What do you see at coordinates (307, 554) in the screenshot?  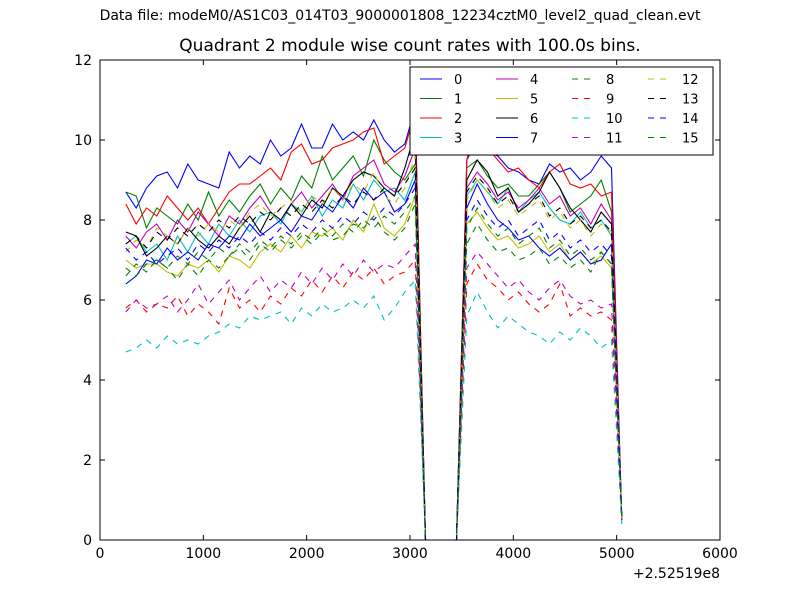 I see `x-tick-label: 2000` at bounding box center [307, 554].